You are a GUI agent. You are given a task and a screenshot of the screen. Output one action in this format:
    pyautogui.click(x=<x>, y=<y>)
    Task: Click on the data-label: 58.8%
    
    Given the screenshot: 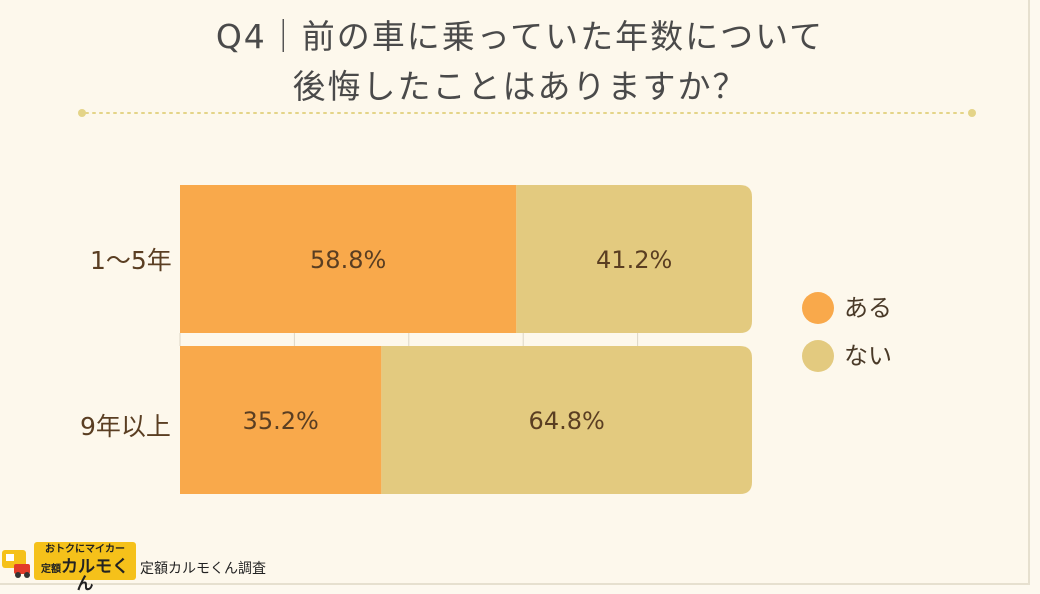 What is the action you would take?
    pyautogui.click(x=348, y=260)
    